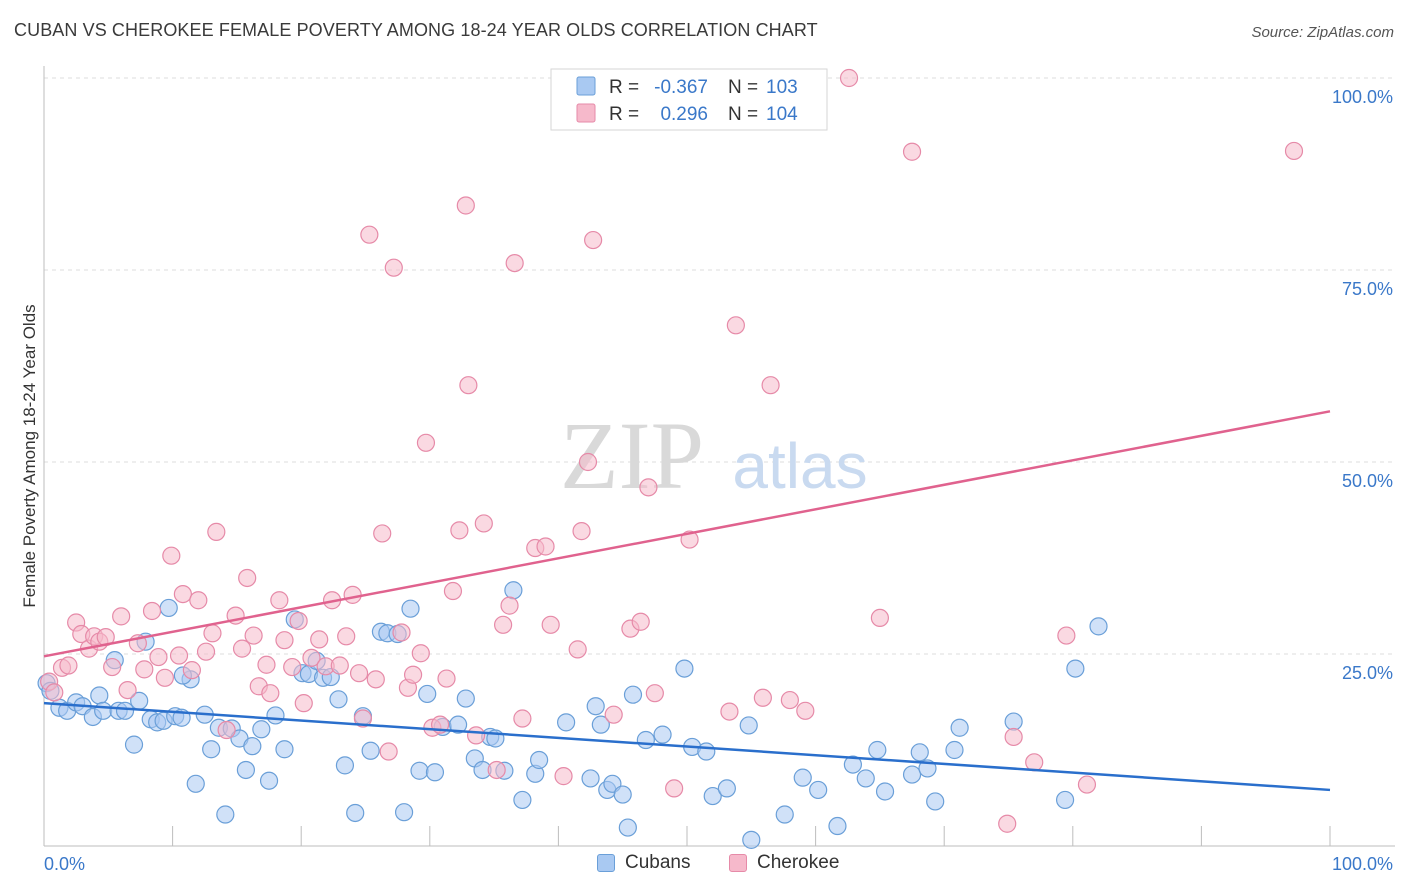 The image size is (1406, 892). What do you see at coordinates (632, 455) in the screenshot?
I see `watermark-zip: ZIP` at bounding box center [632, 455].